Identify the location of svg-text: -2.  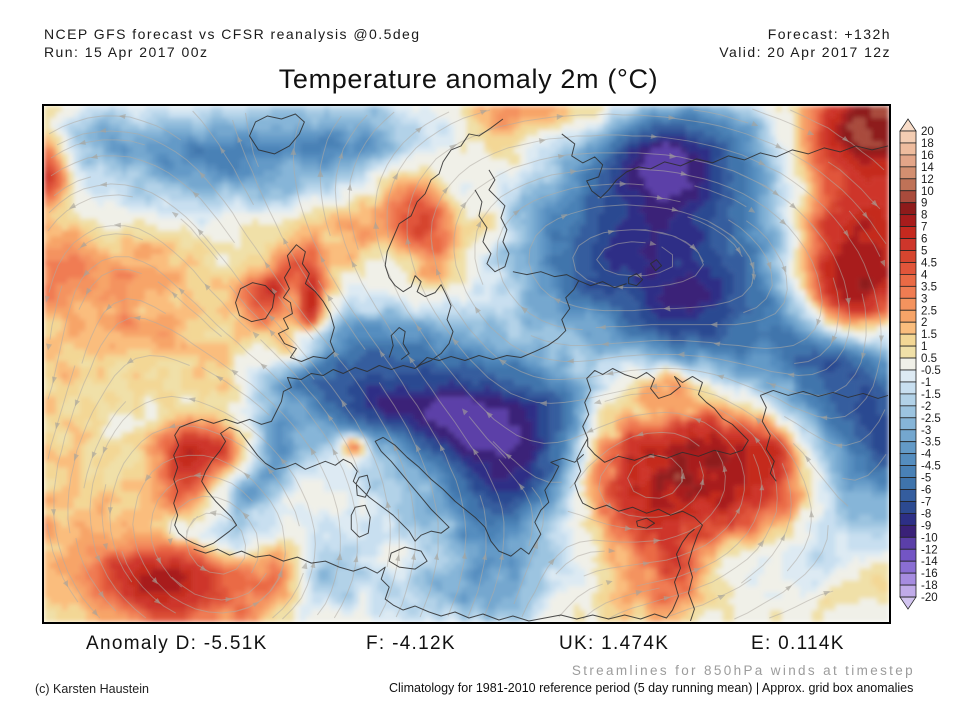
(926, 407).